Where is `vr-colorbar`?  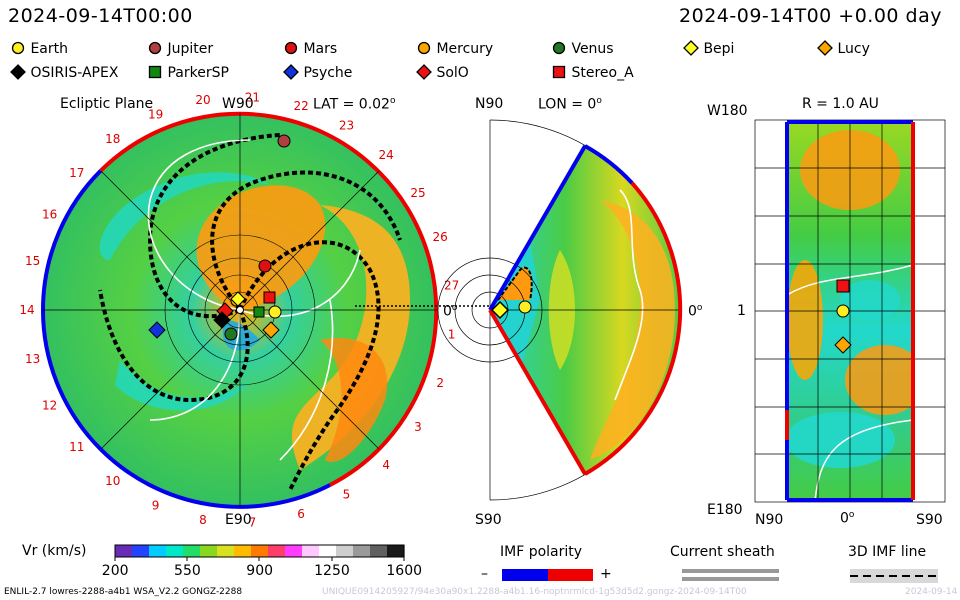
vr-colorbar is located at coordinates (260, 551).